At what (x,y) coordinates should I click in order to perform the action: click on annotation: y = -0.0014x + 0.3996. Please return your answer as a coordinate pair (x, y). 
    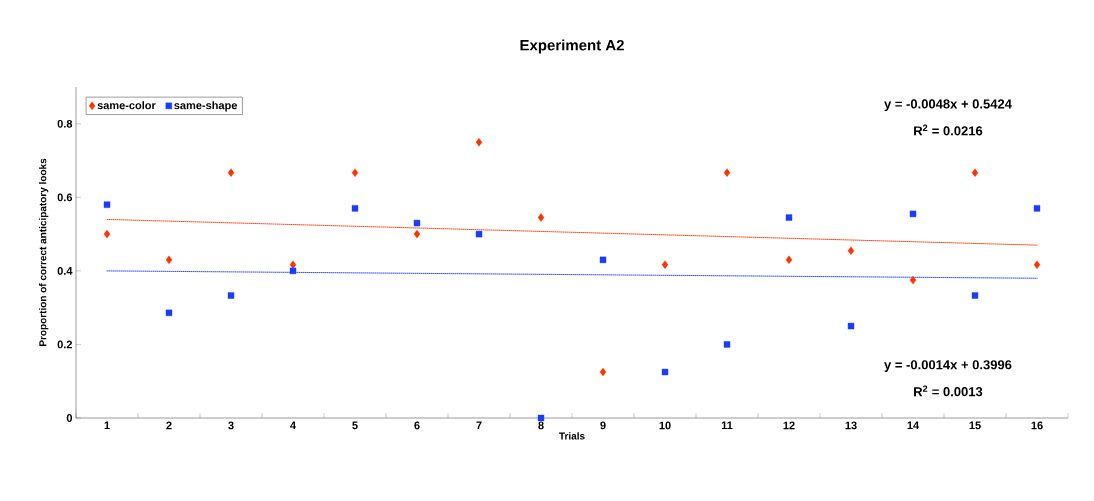
    Looking at the image, I should click on (948, 366).